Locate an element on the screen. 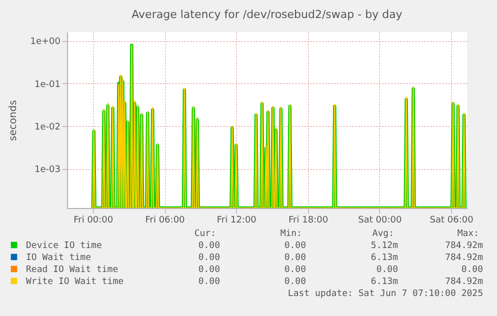  y-tick-label: 1e-03 is located at coordinates (47, 170).